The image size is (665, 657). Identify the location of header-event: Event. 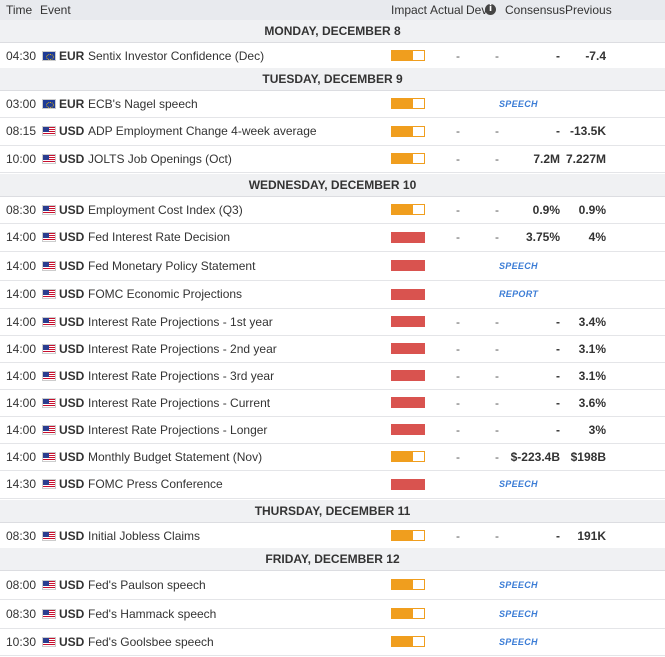
(55, 10).